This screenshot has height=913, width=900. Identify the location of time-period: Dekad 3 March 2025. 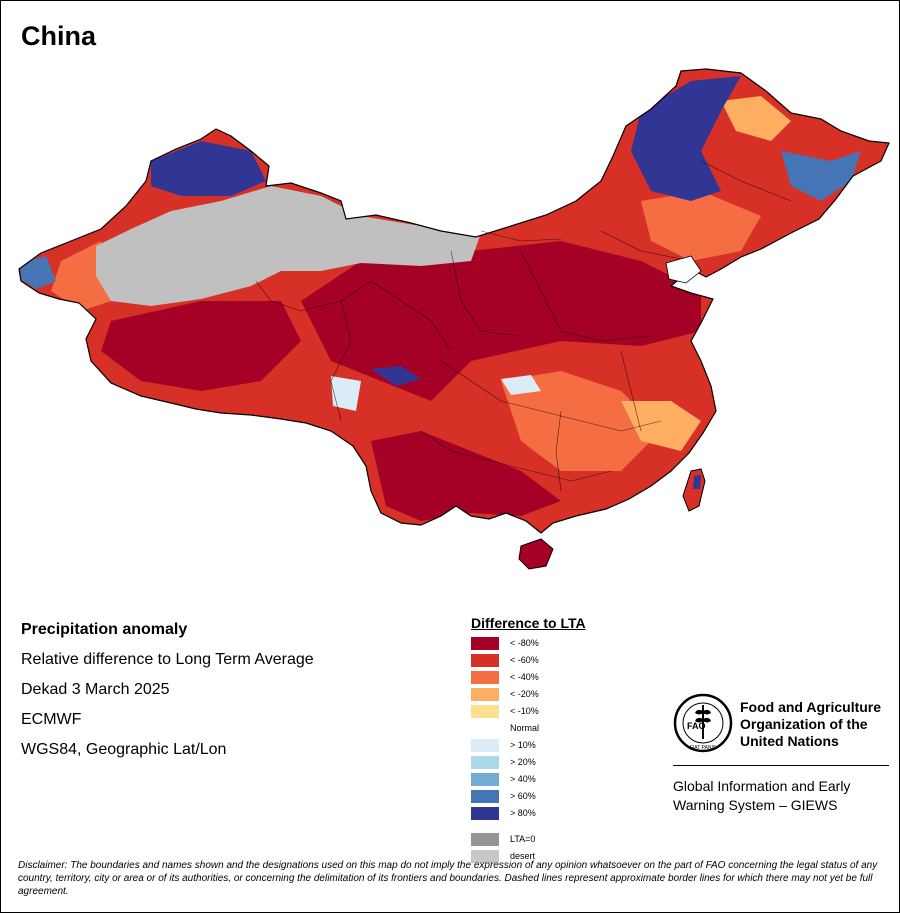
(95, 689).